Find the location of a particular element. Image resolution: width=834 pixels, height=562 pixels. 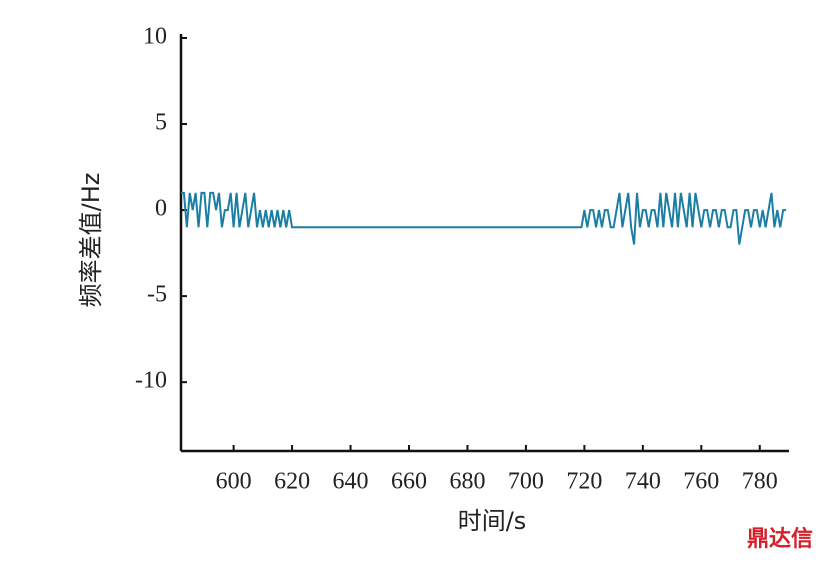

data-line is located at coordinates (484, 218).